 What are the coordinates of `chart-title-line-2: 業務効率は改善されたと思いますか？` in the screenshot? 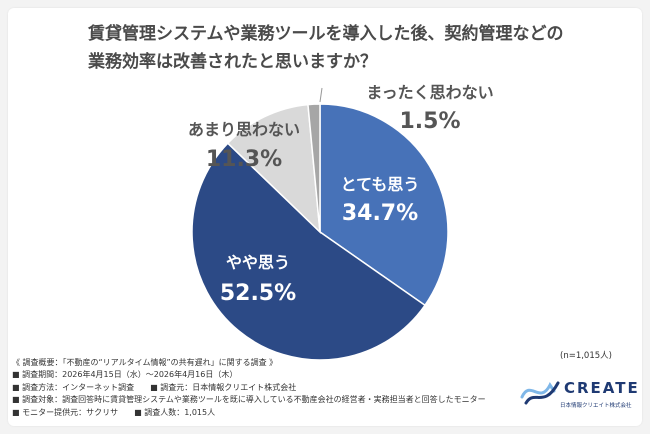 It's located at (232, 62).